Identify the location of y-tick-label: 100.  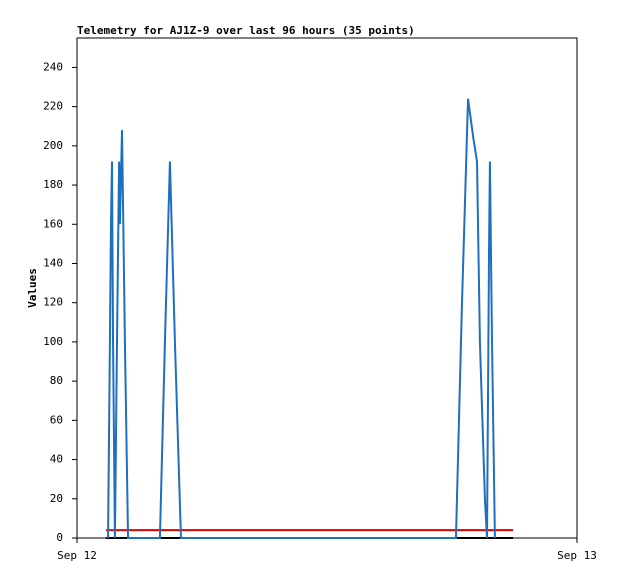
(53, 341).